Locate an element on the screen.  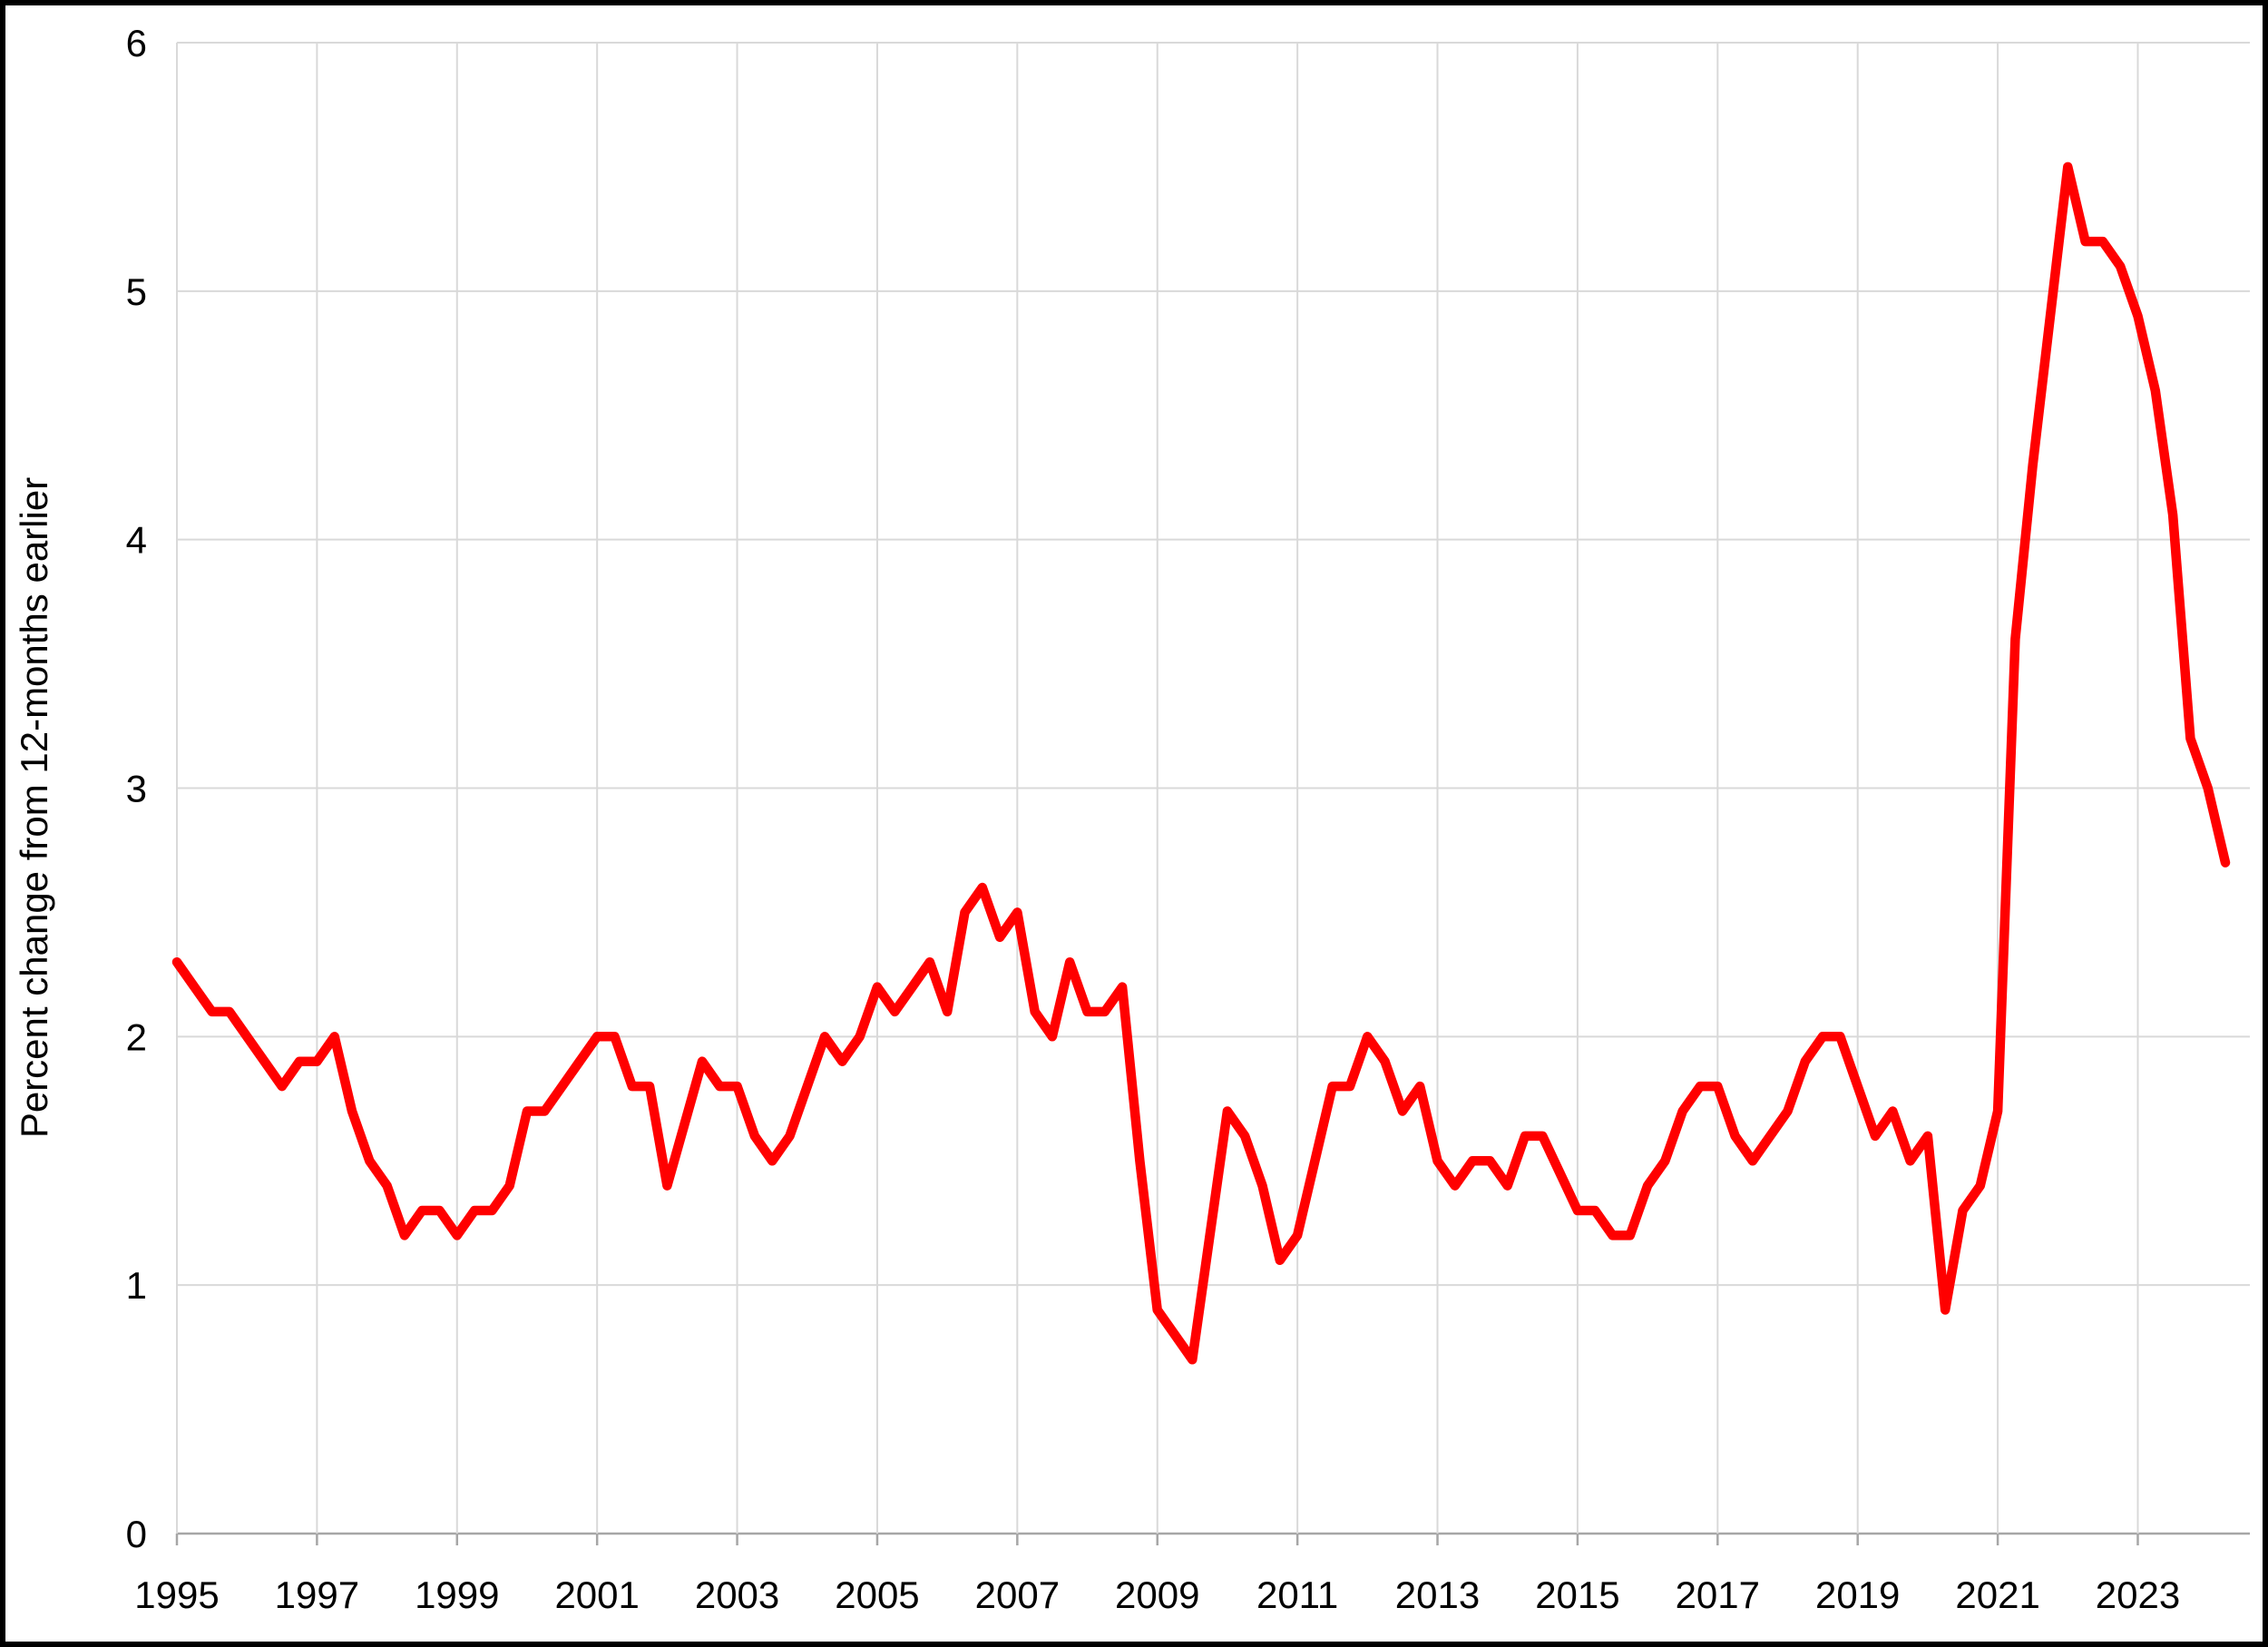
y-tick-label: 5 is located at coordinates (137, 291).